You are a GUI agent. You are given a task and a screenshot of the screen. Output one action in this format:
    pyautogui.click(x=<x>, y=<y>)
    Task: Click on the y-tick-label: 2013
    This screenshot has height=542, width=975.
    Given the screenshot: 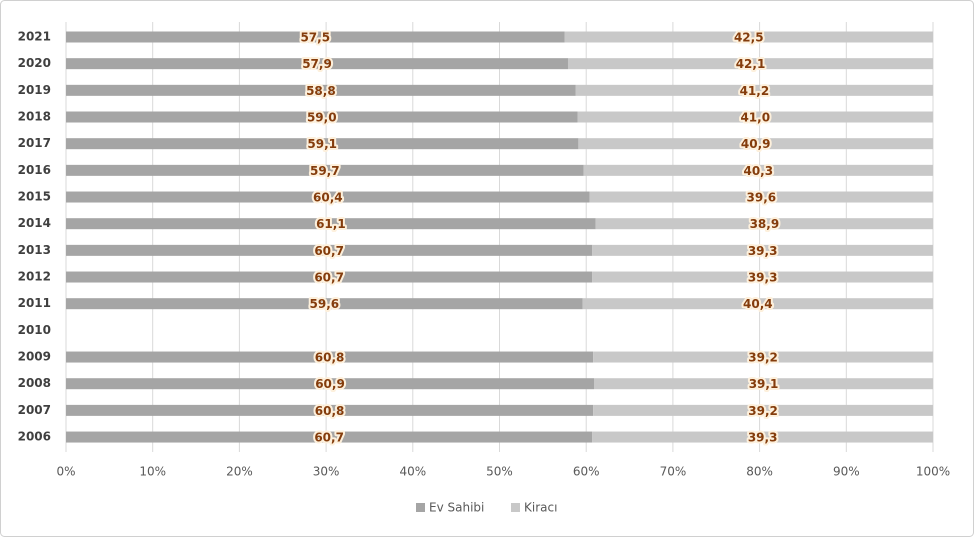 What is the action you would take?
    pyautogui.click(x=34, y=250)
    